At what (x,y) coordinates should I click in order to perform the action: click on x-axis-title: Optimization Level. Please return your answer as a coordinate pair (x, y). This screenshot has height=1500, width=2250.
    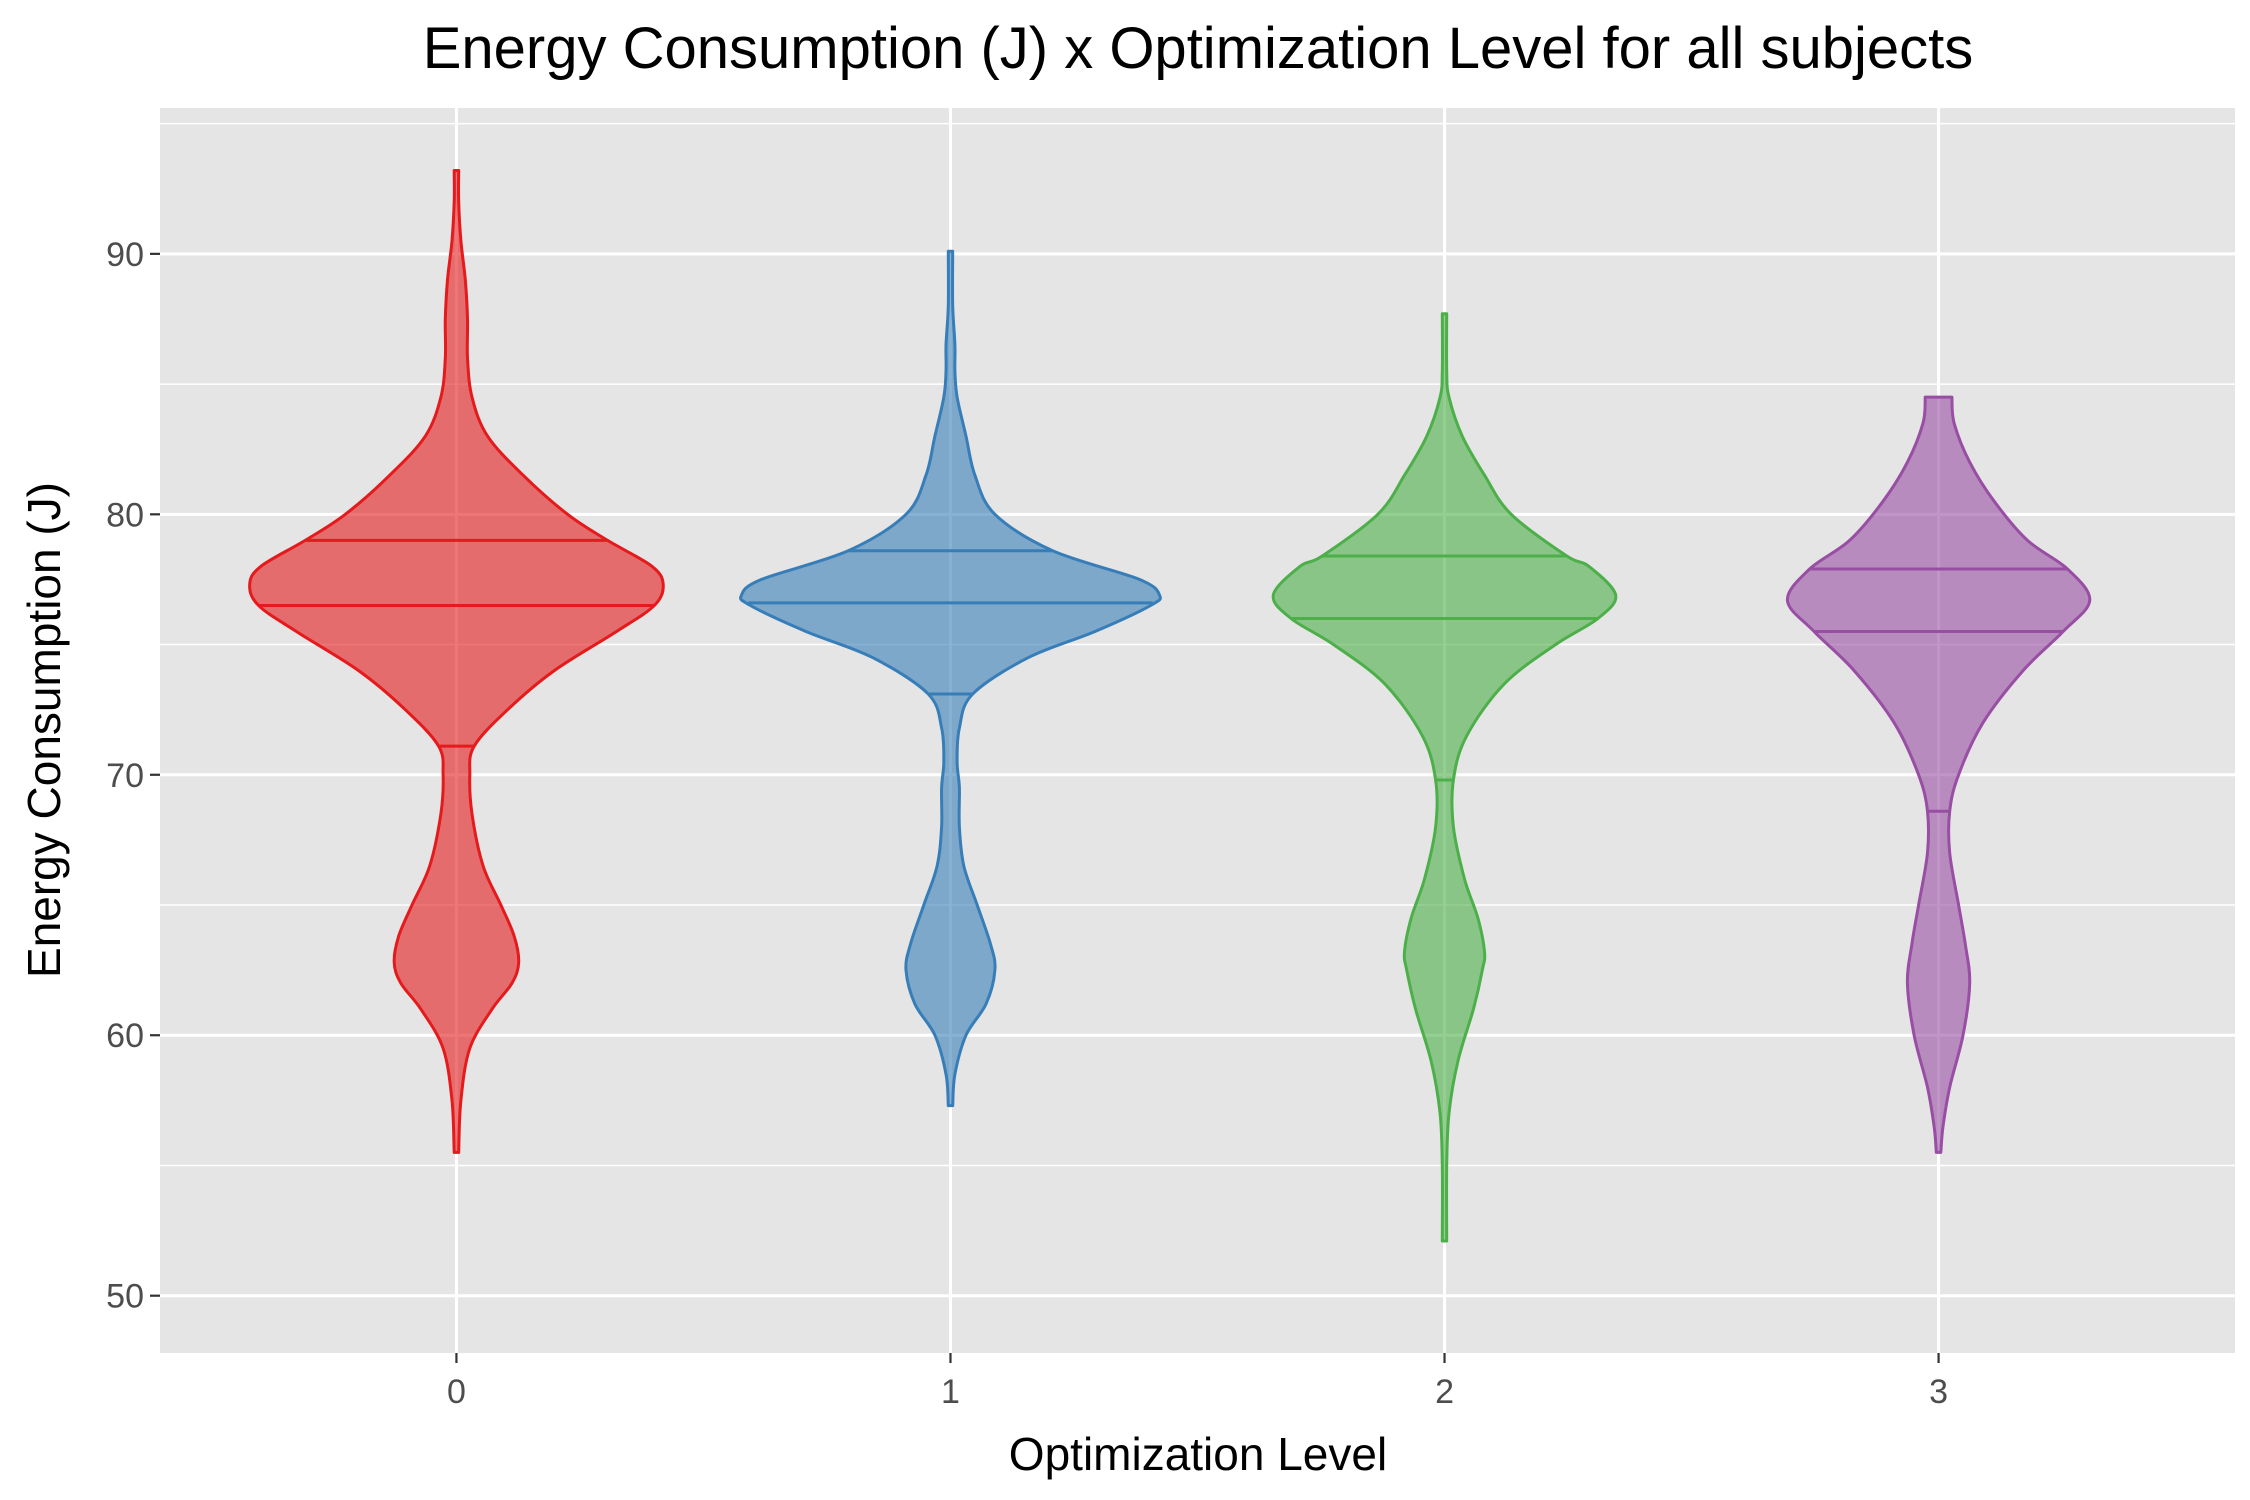
    Looking at the image, I should click on (1198, 1454).